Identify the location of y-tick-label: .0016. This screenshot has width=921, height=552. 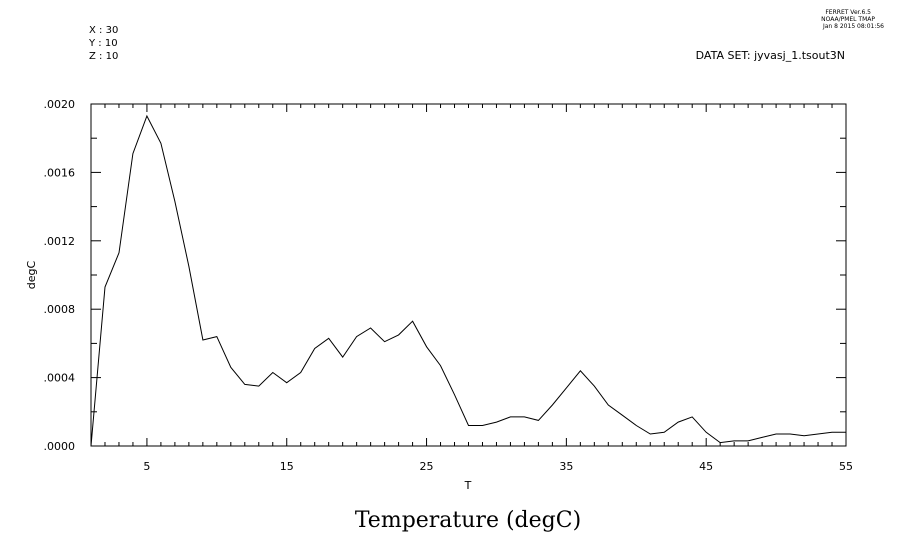
(60, 172).